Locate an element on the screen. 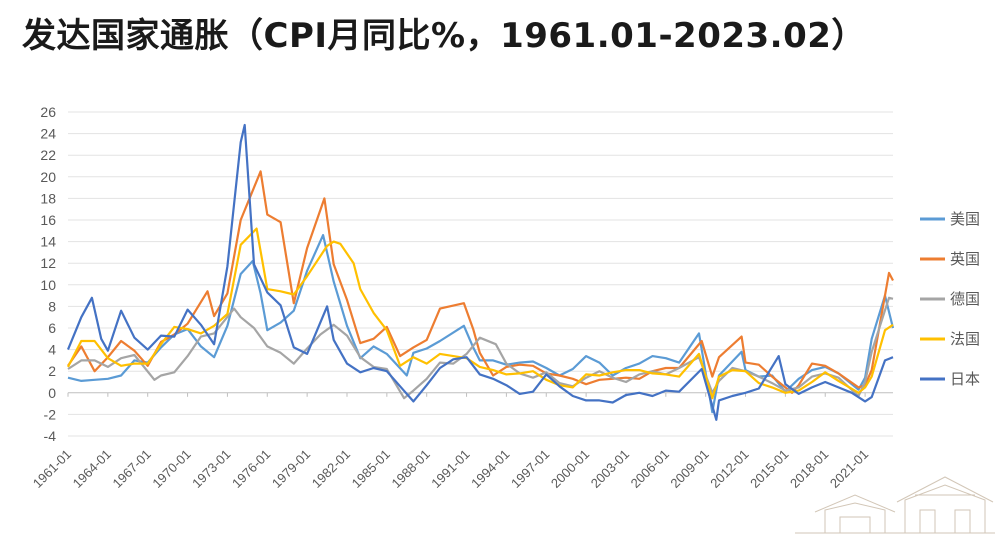 The height and width of the screenshot is (535, 1005). x-tick-label: 1976-01 is located at coordinates (251, 469).